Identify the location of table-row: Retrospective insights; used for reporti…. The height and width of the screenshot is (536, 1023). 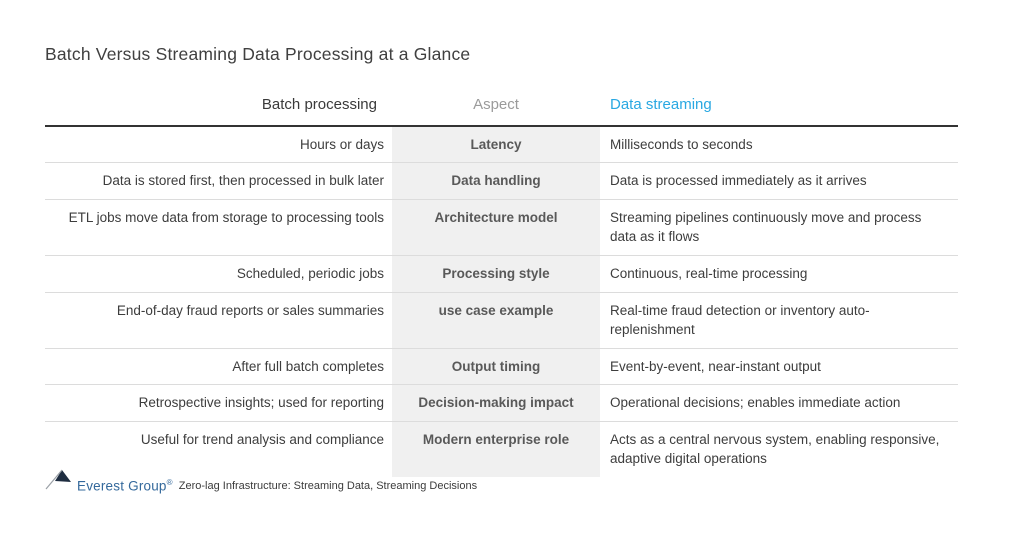
(501, 403).